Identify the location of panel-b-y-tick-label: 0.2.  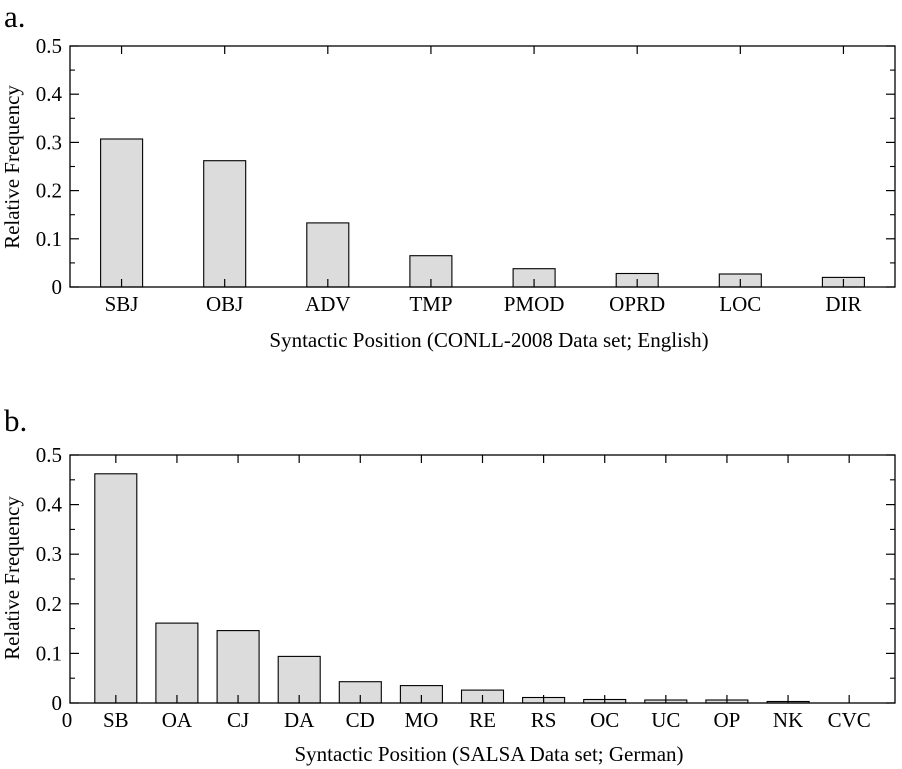
(49, 604).